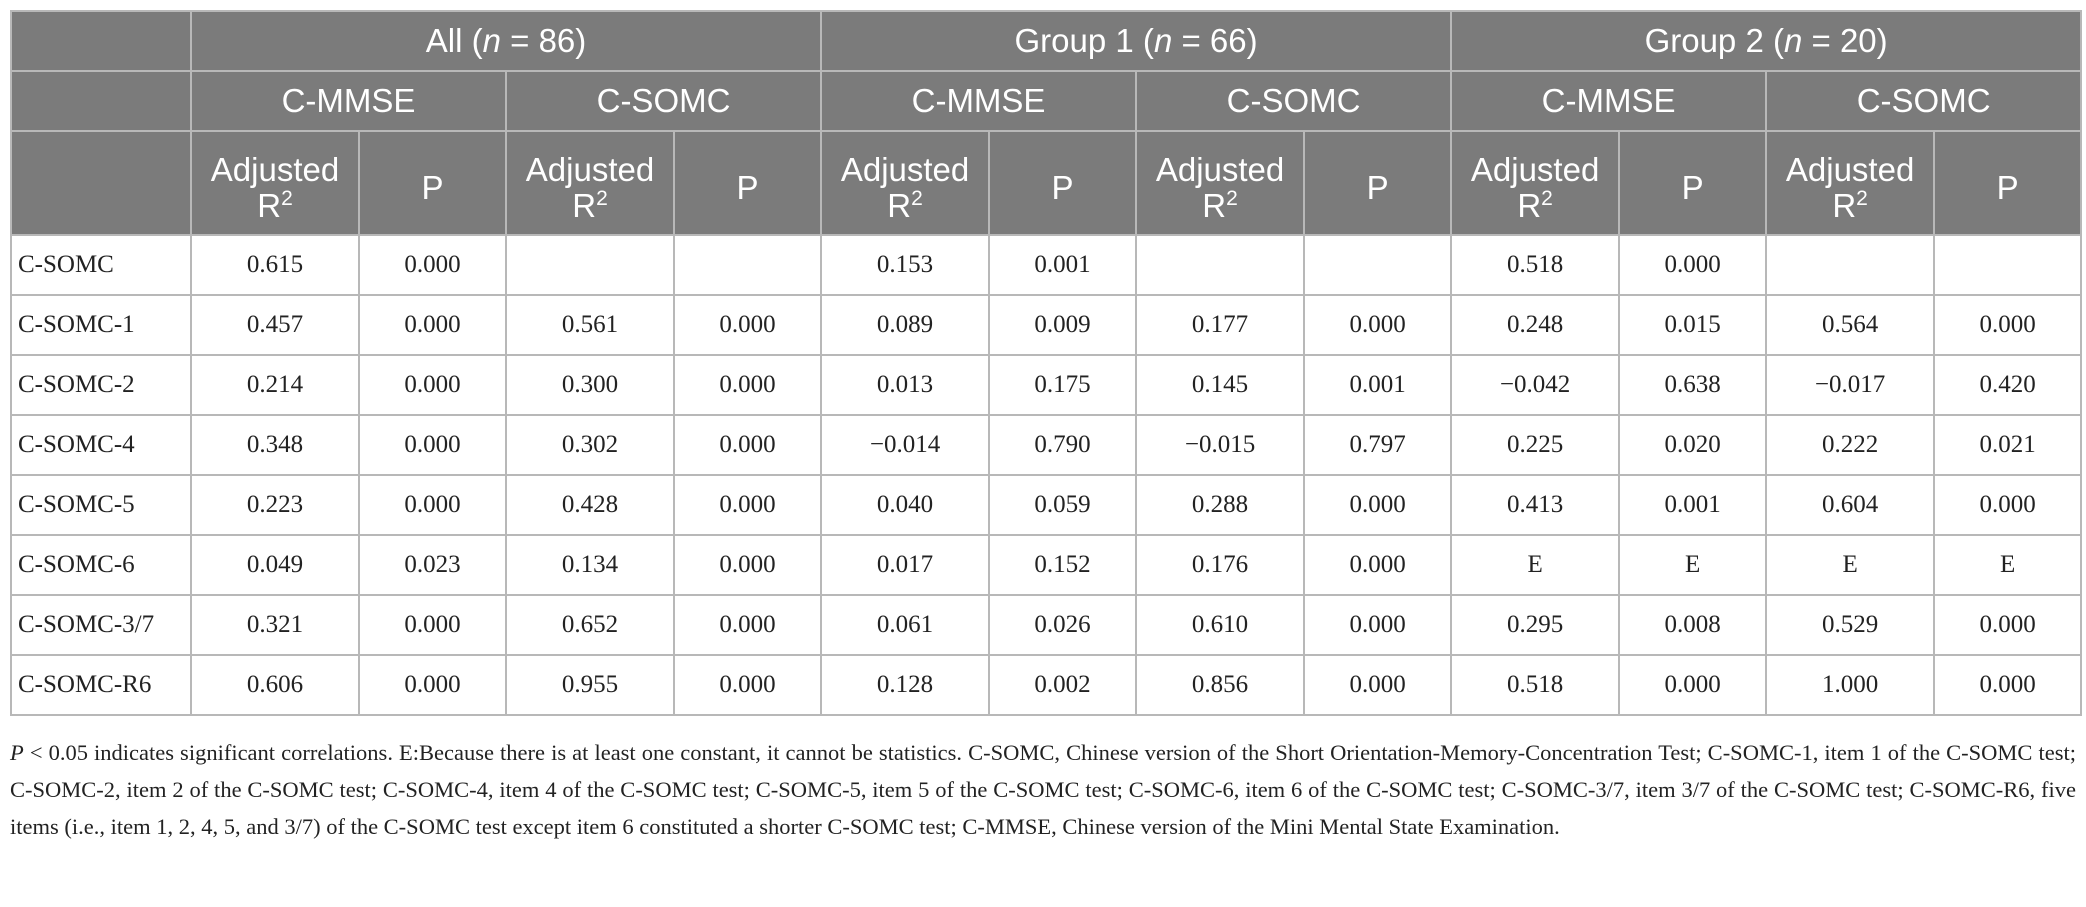  What do you see at coordinates (590, 565) in the screenshot?
I see `adjusted-r2-cell: 0.134` at bounding box center [590, 565].